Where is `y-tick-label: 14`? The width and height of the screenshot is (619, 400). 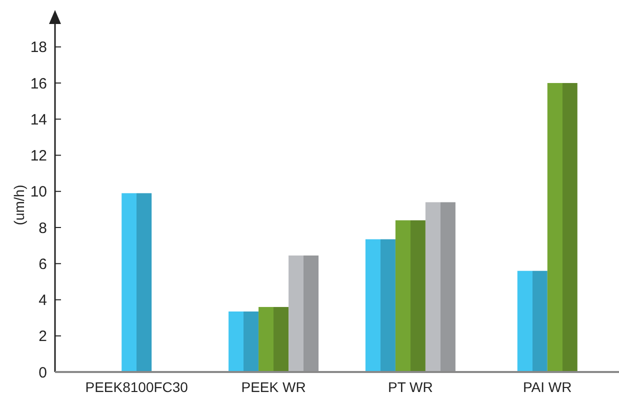 y-tick-label: 14 is located at coordinates (38, 119).